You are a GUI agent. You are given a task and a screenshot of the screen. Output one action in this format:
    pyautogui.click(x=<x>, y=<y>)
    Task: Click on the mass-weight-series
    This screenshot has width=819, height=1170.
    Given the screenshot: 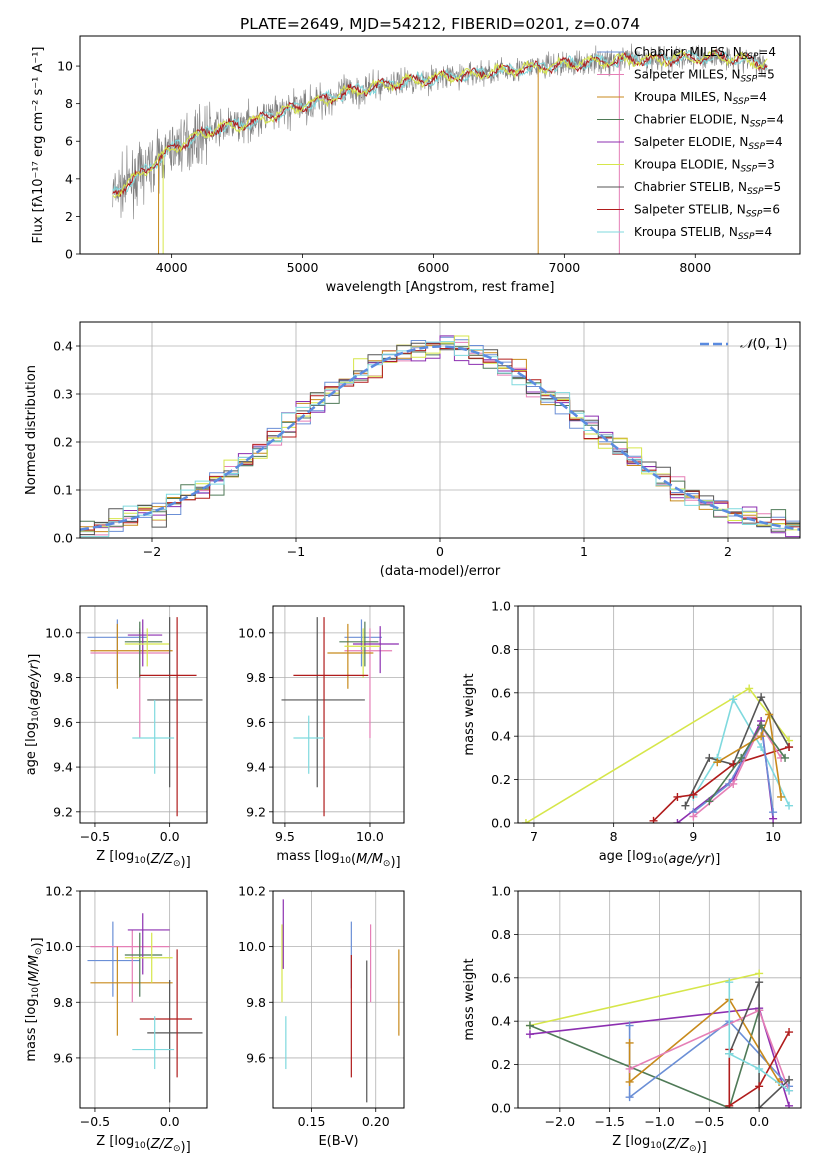 What is the action you would take?
    pyautogui.click(x=759, y=1043)
    